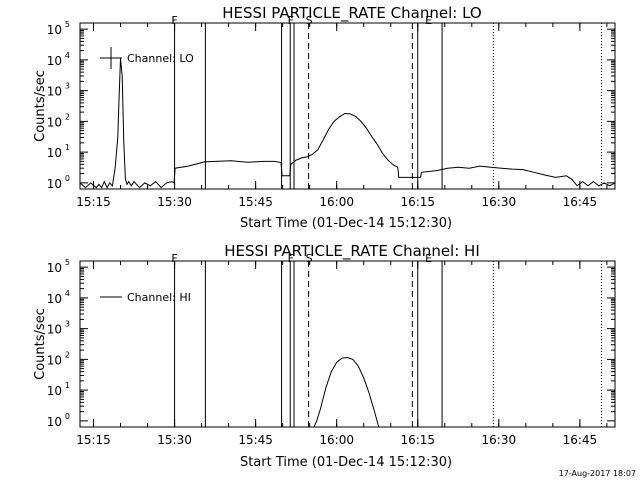 The width and height of the screenshot is (640, 485). What do you see at coordinates (352, 251) in the screenshot?
I see `chart-title-hi: HESSI PARTICLE_RATE Channel: HI` at bounding box center [352, 251].